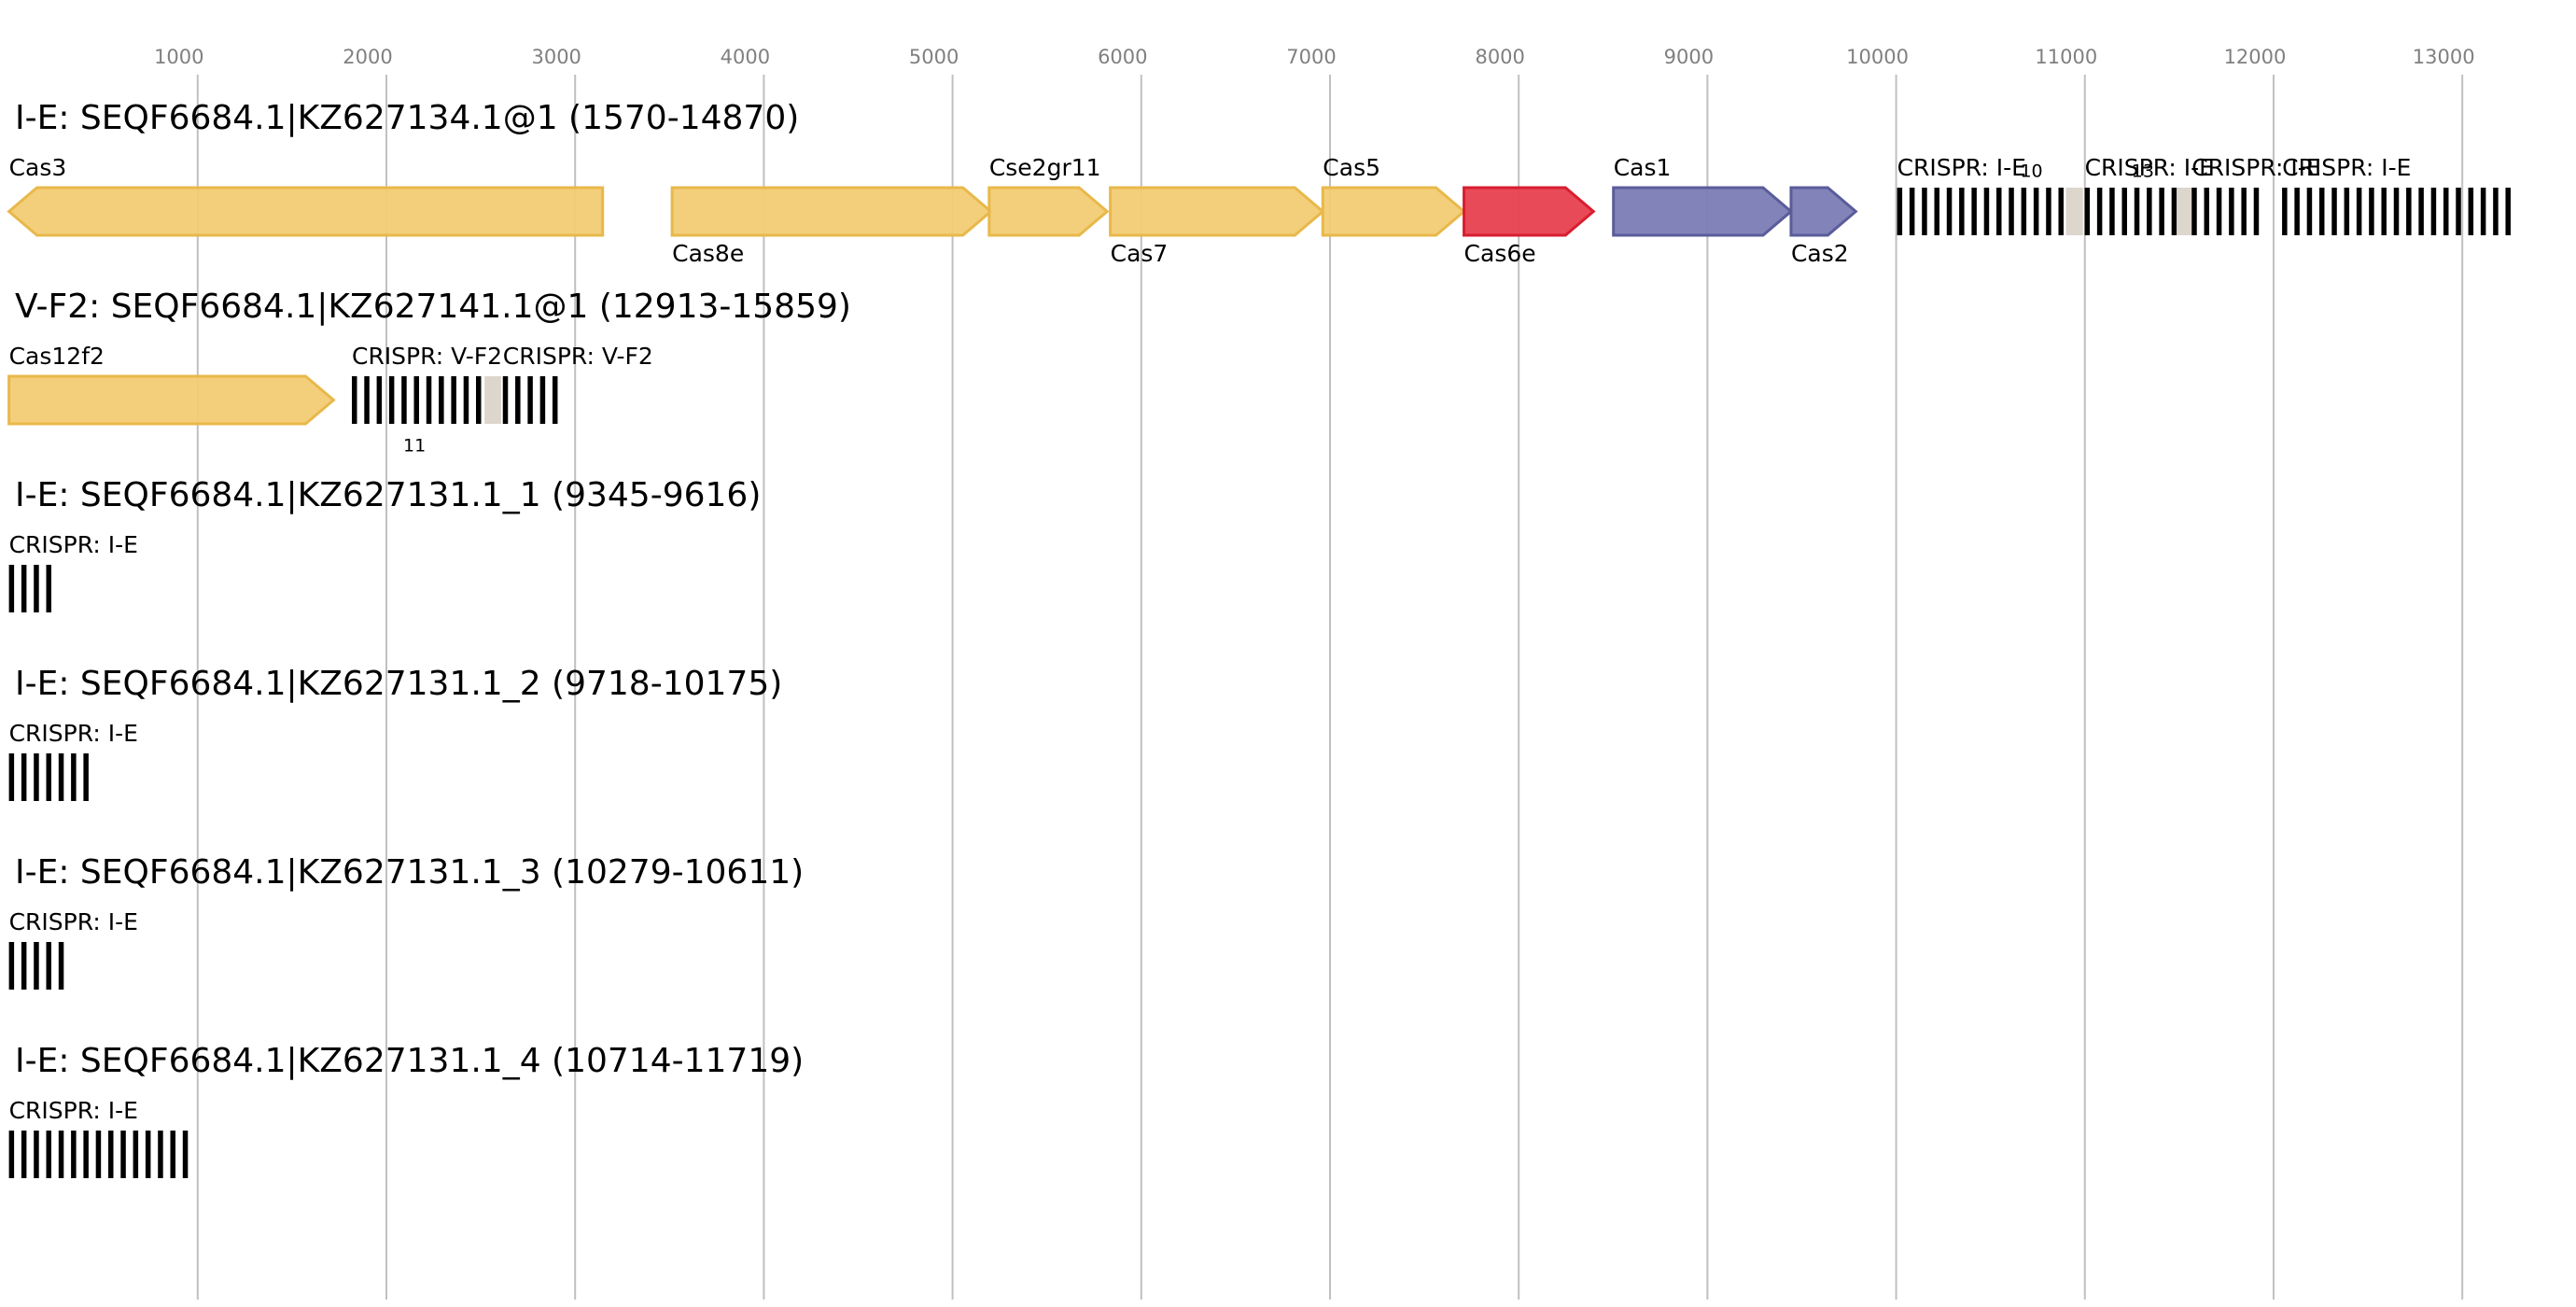  What do you see at coordinates (1311, 57) in the screenshot?
I see `axis-tick-label: 7000` at bounding box center [1311, 57].